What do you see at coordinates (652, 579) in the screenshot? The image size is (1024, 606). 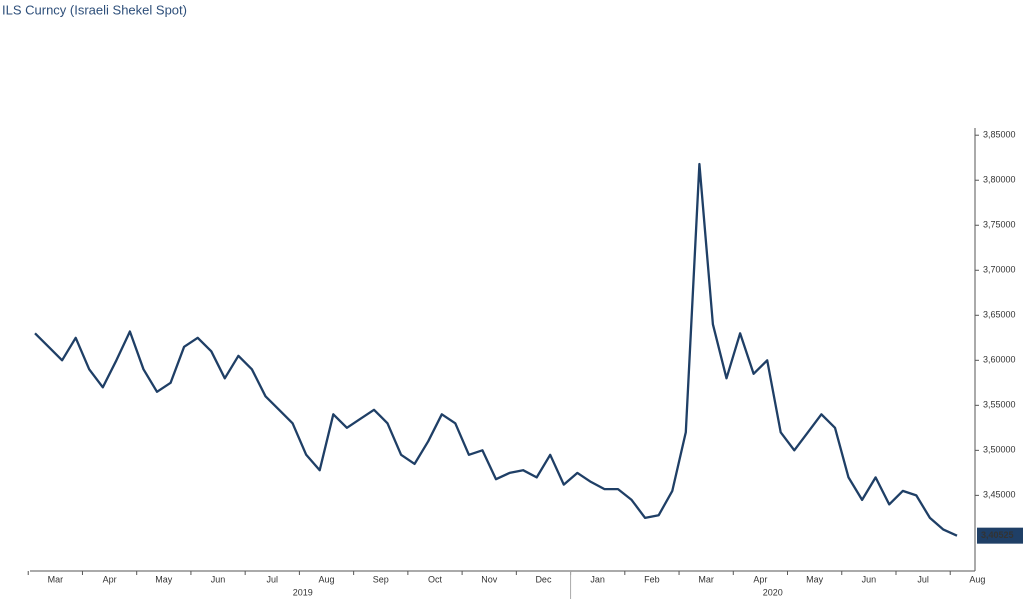 I see `x-tick-label: Feb` at bounding box center [652, 579].